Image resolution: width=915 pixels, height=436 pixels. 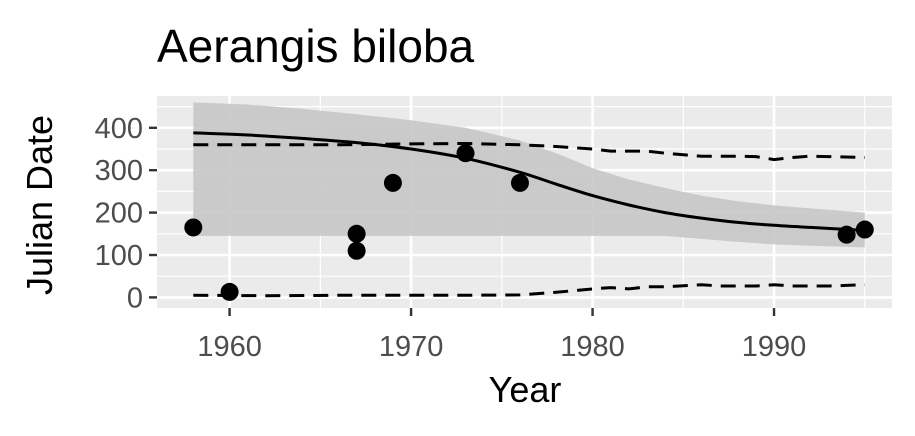 I want to click on y-tick-label: 0, so click(x=135, y=298).